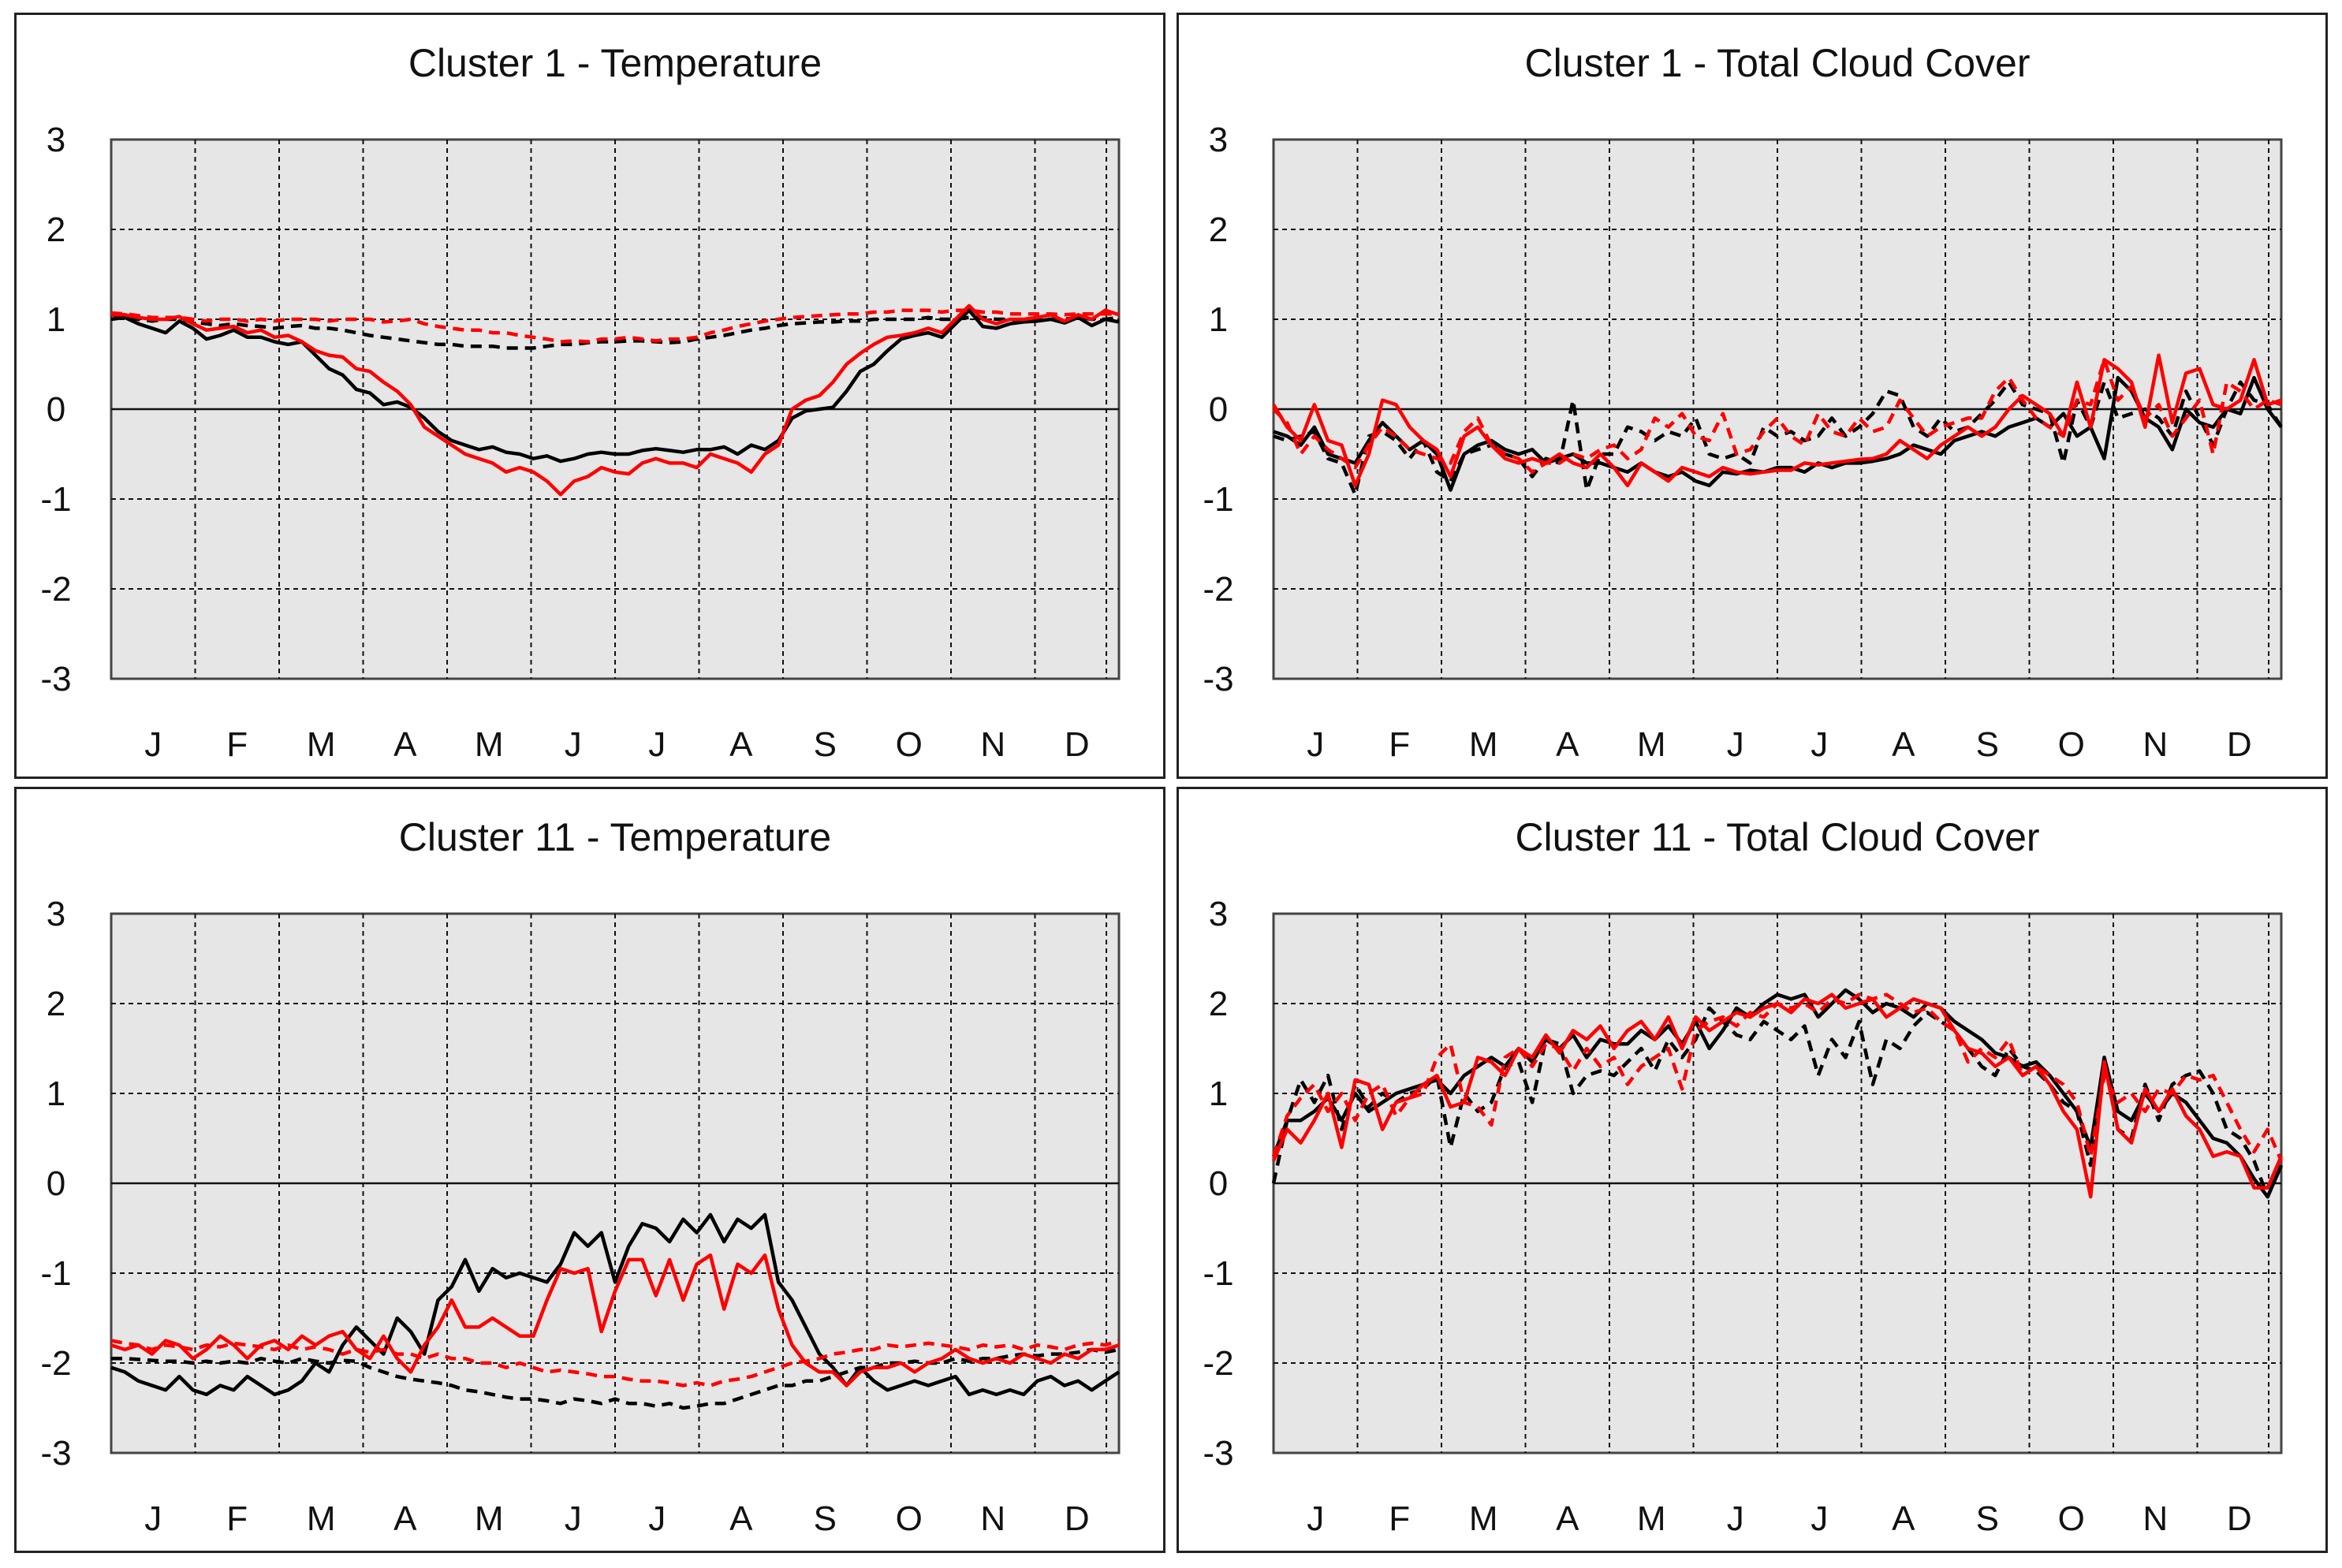 The image size is (2342, 1568). Describe the element at coordinates (615, 837) in the screenshot. I see `chart-title: Cluster 11 - Temperature` at that location.